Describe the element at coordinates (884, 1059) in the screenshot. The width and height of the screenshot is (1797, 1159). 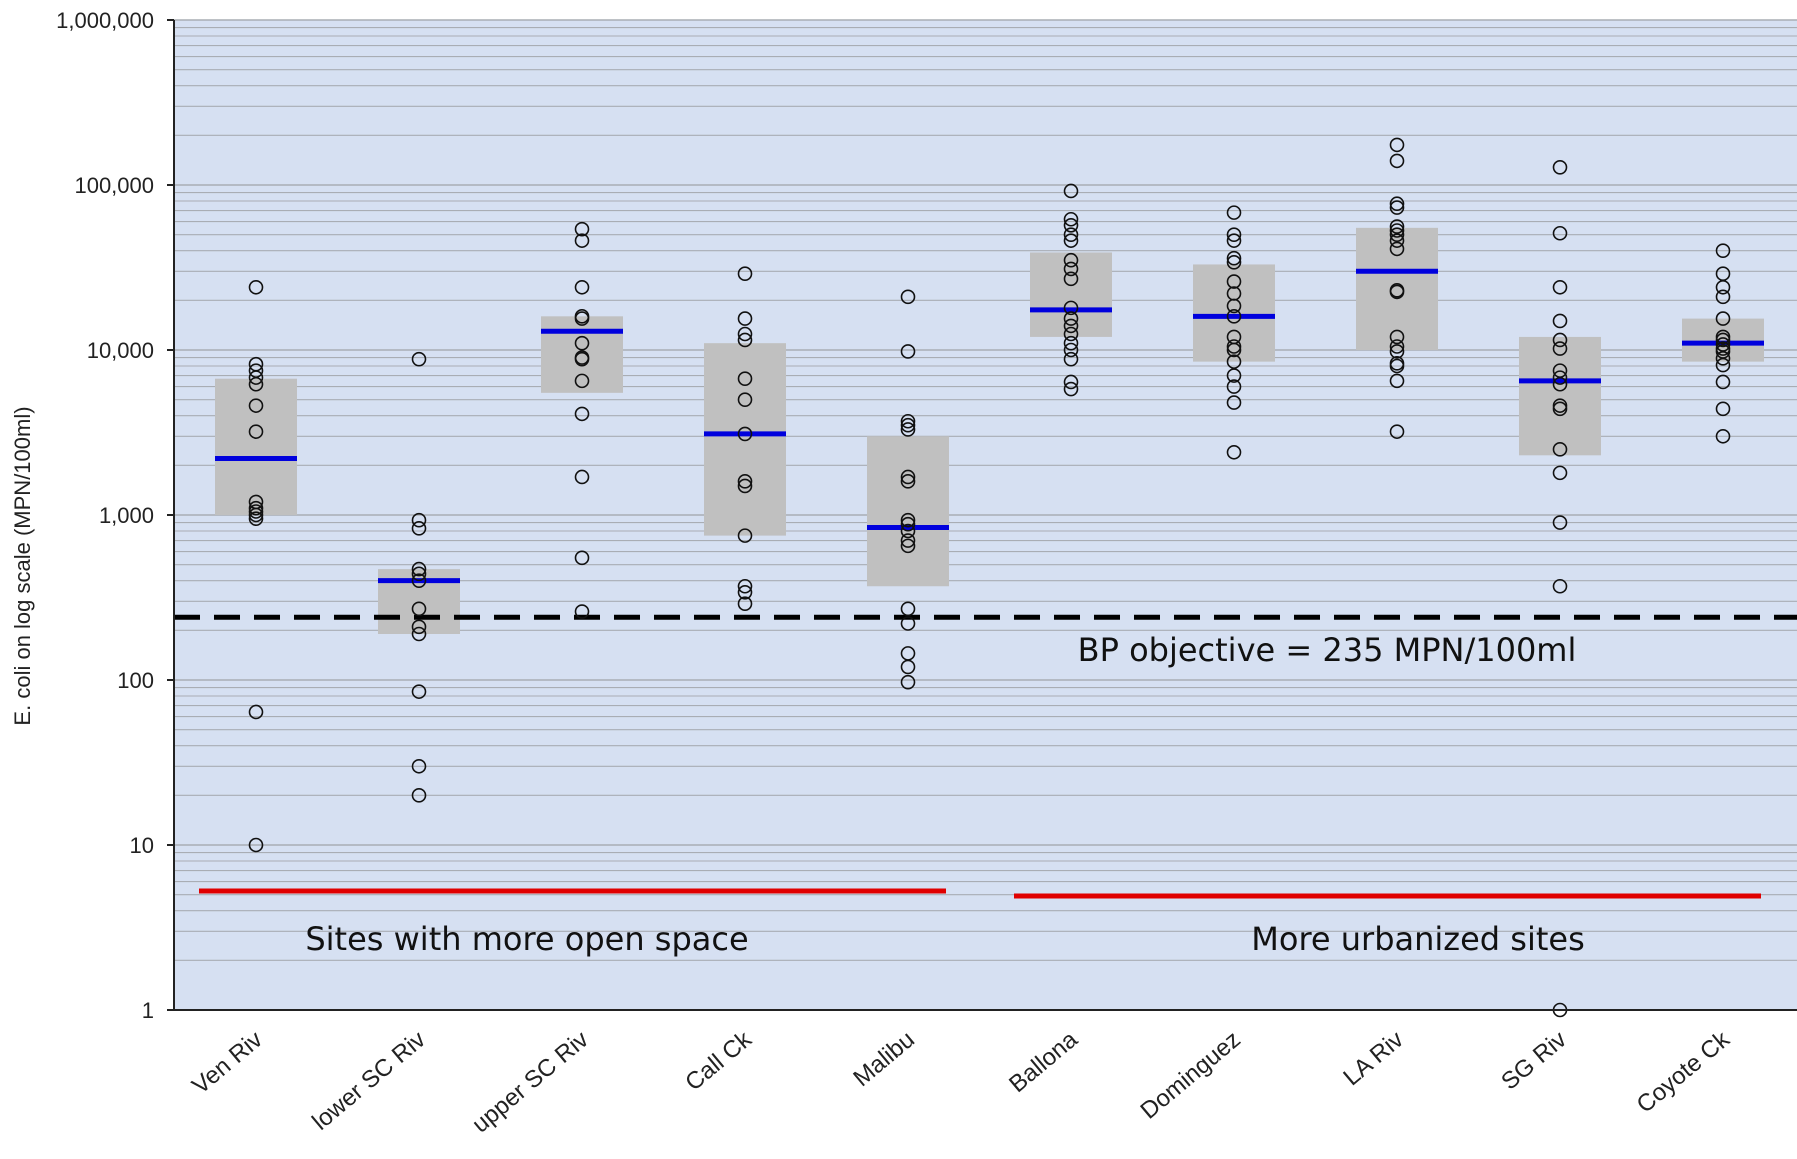
I see `x-category-label: Malibu` at that location.